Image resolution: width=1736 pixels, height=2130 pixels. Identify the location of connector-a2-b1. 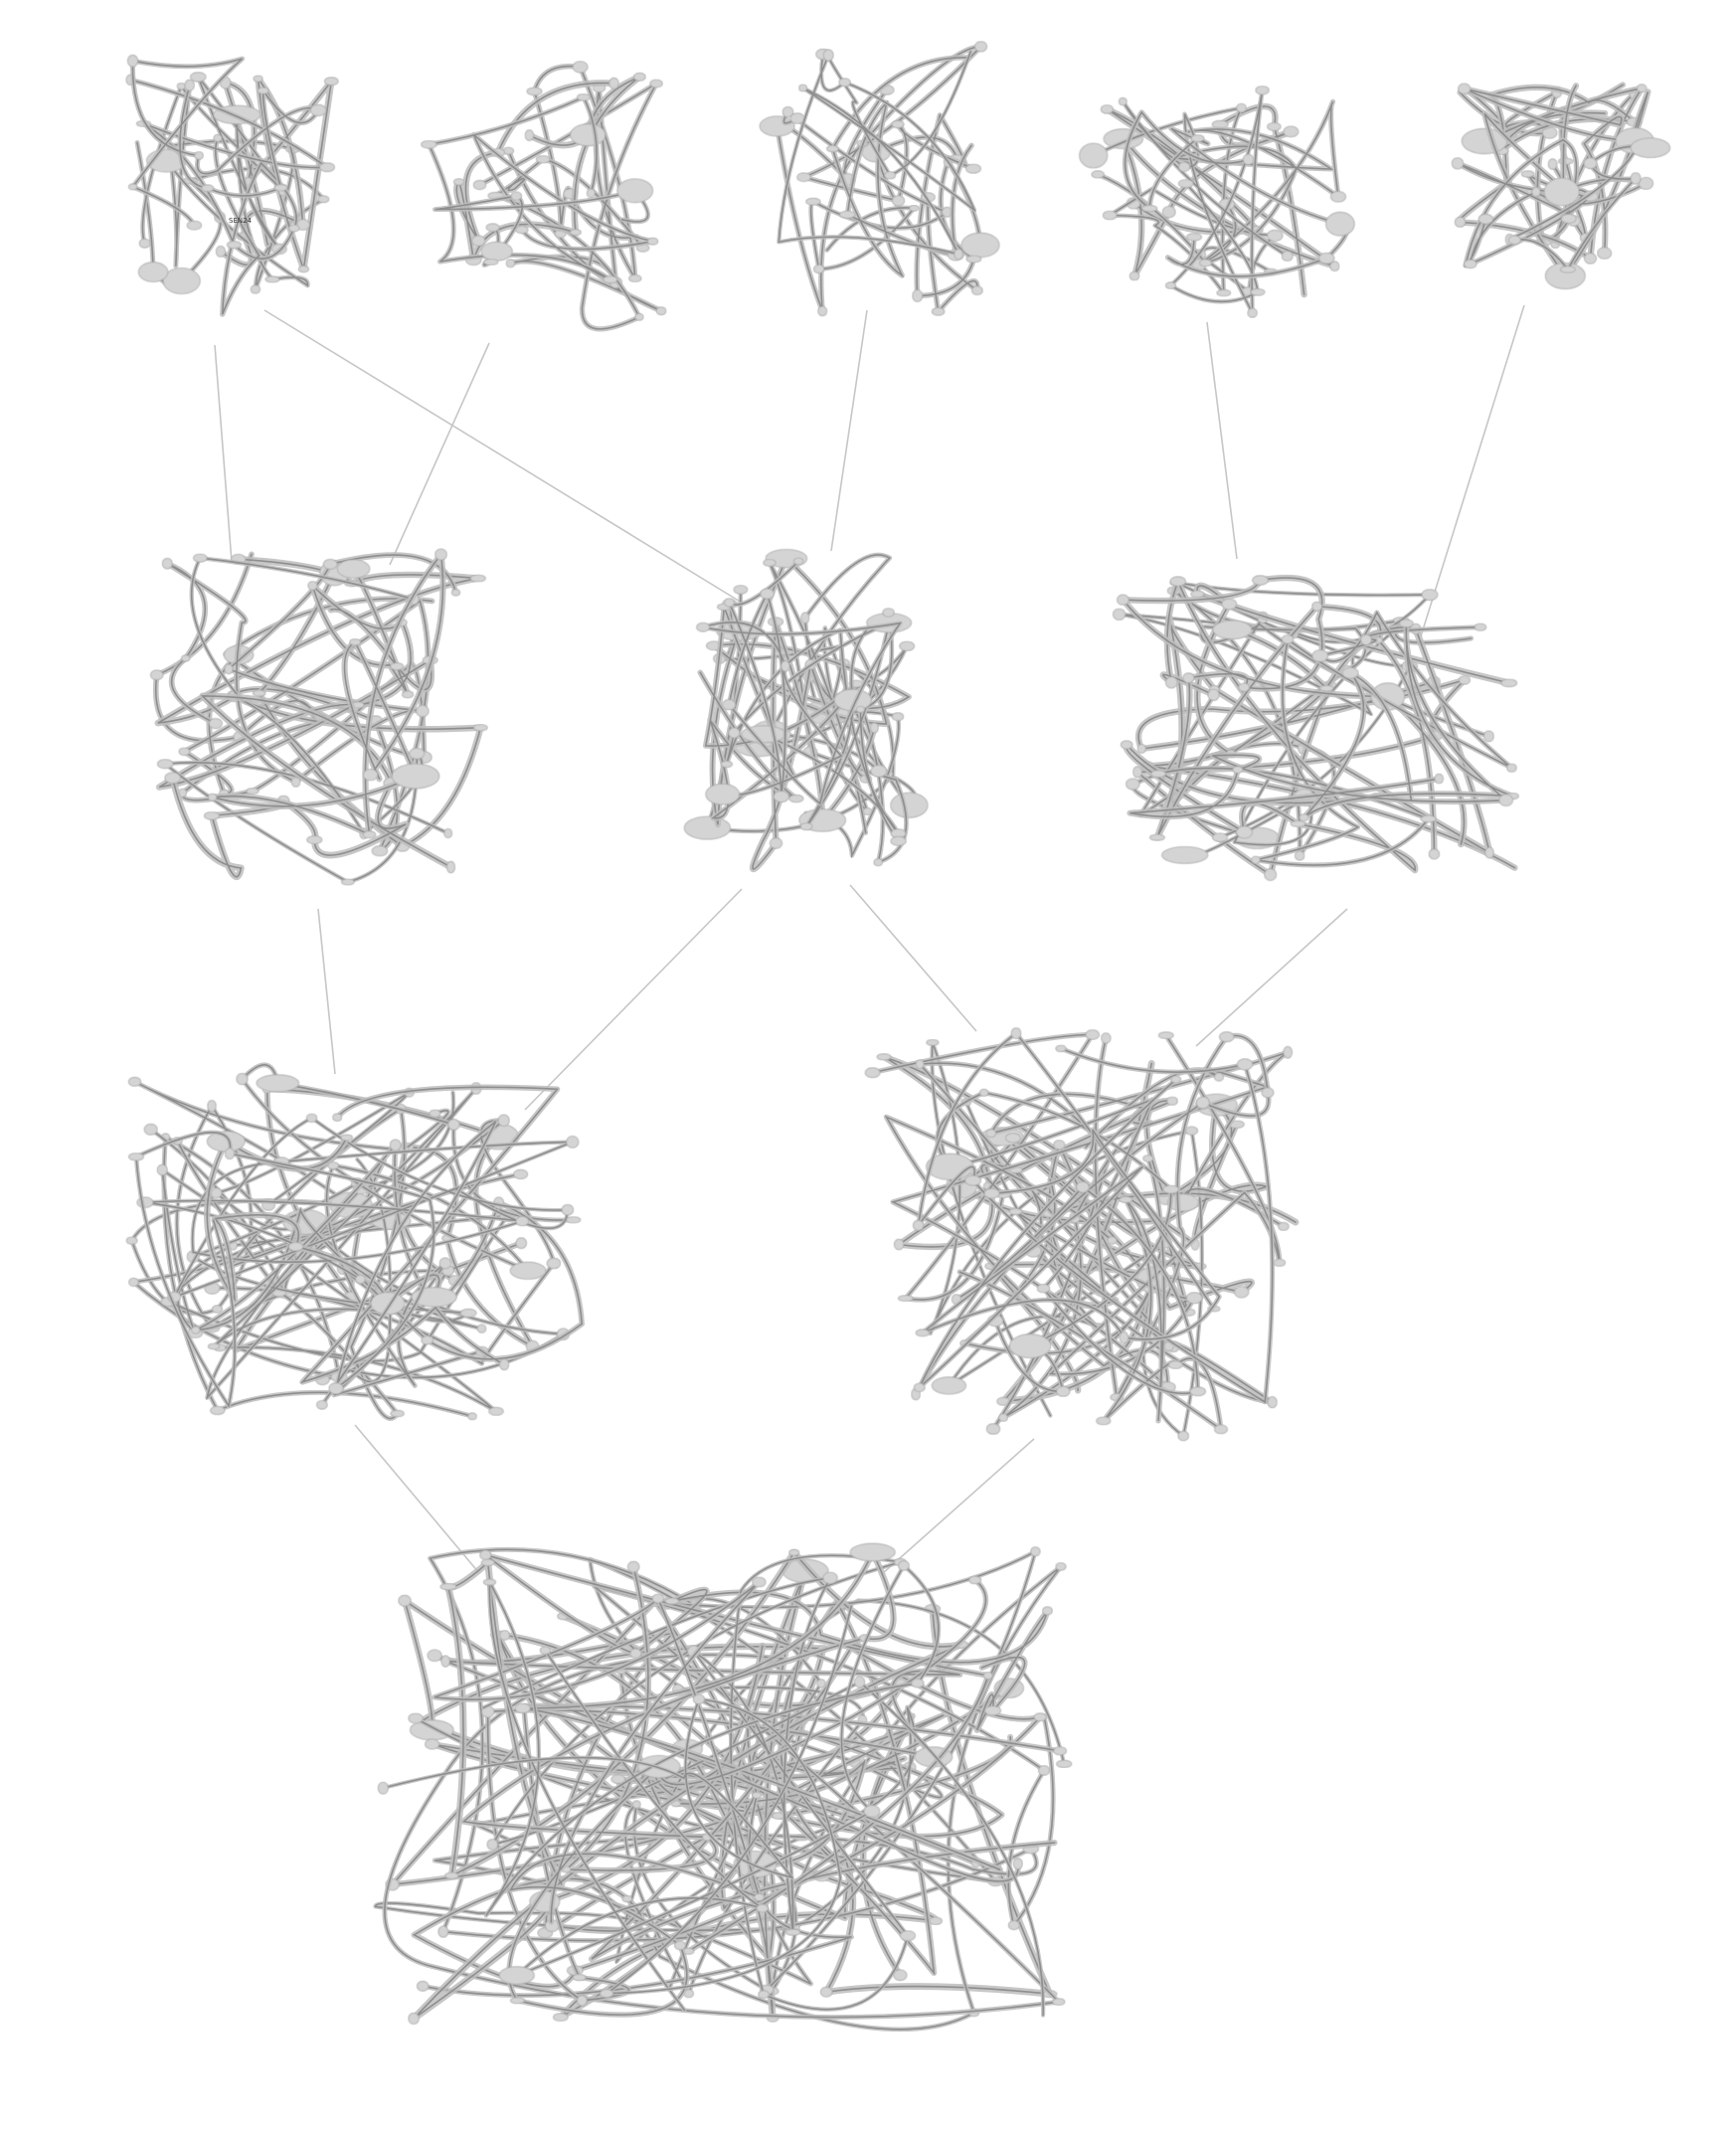
(440, 454).